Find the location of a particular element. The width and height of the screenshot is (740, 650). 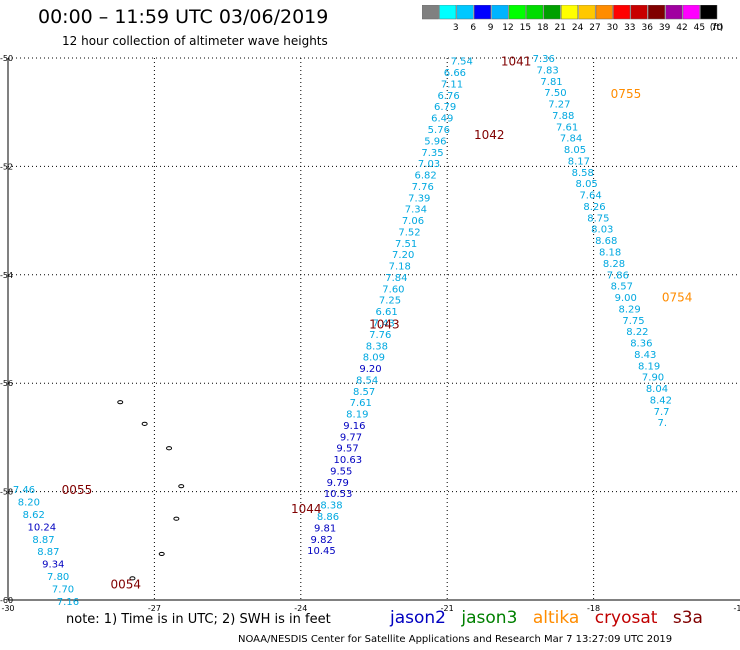

wave-height-value: 7.35 is located at coordinates (432, 153).